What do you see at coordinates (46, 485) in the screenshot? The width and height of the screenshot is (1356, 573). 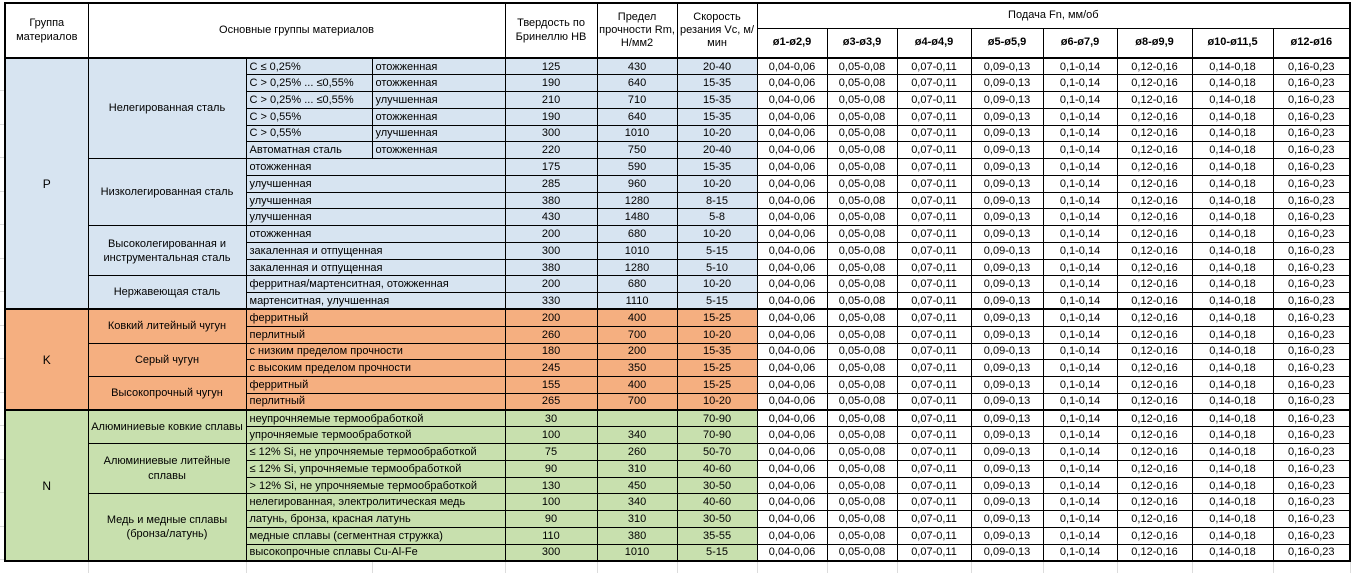 I see `cell-group-letter: N` at bounding box center [46, 485].